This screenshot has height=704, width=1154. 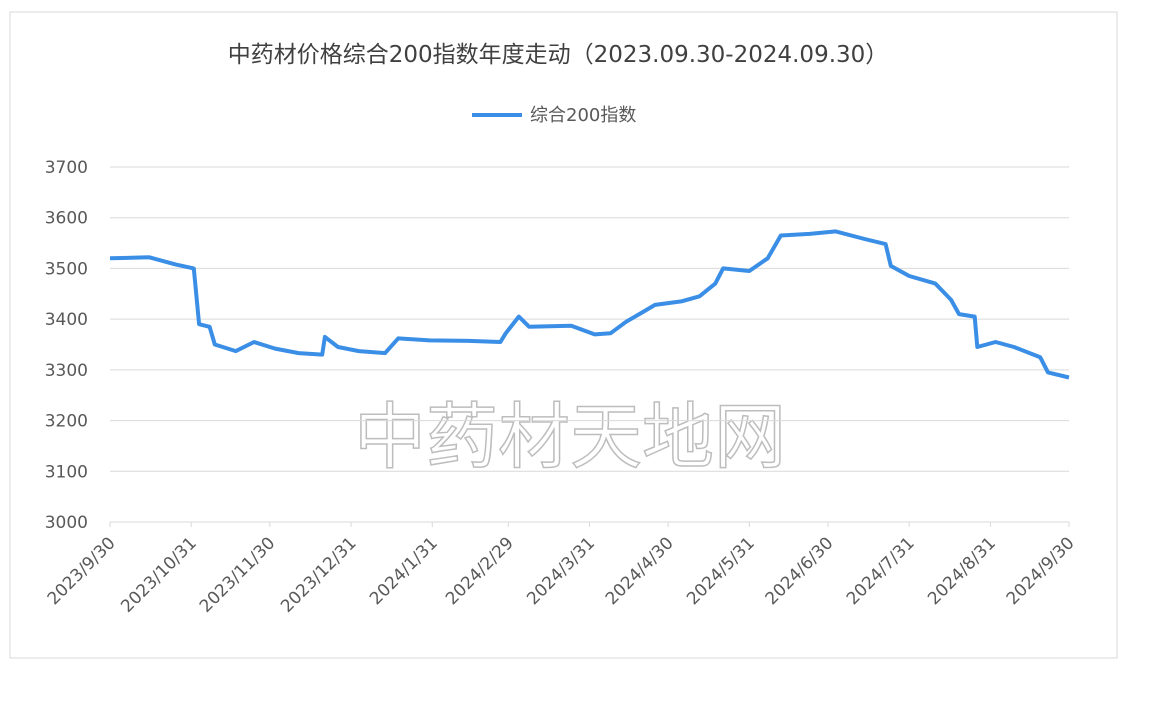 I want to click on y-tick-label: 3100, so click(x=66, y=472).